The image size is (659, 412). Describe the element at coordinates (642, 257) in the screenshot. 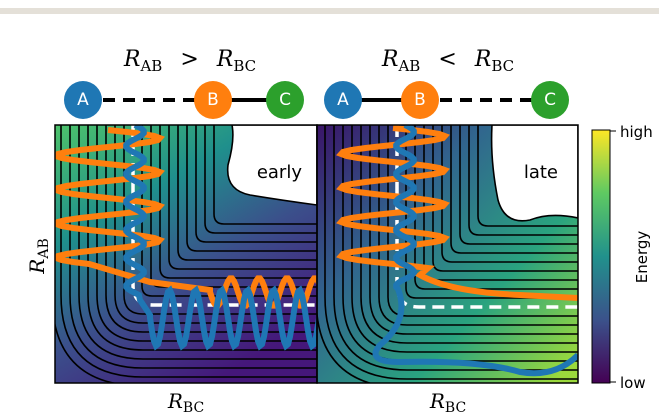

I see `colorbar-title: Energy` at that location.